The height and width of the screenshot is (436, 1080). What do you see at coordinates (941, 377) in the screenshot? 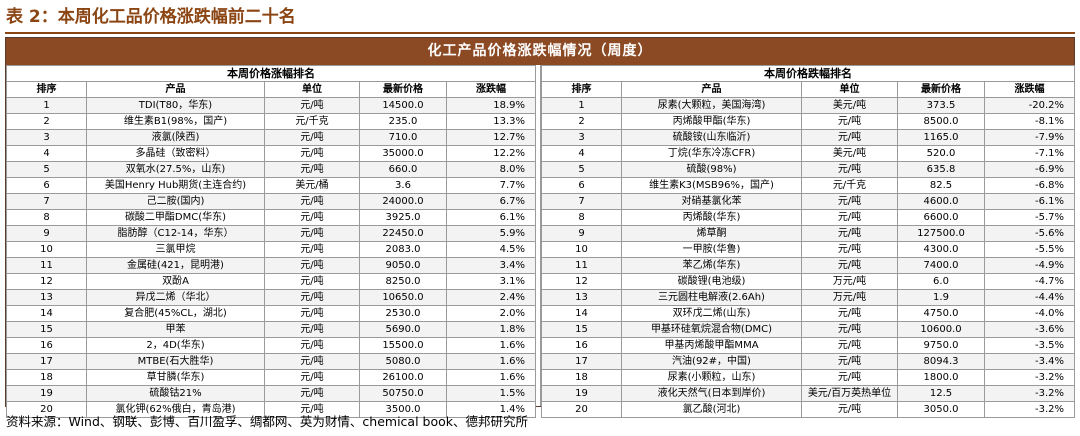
I see `price-cell: 1800.0` at bounding box center [941, 377].